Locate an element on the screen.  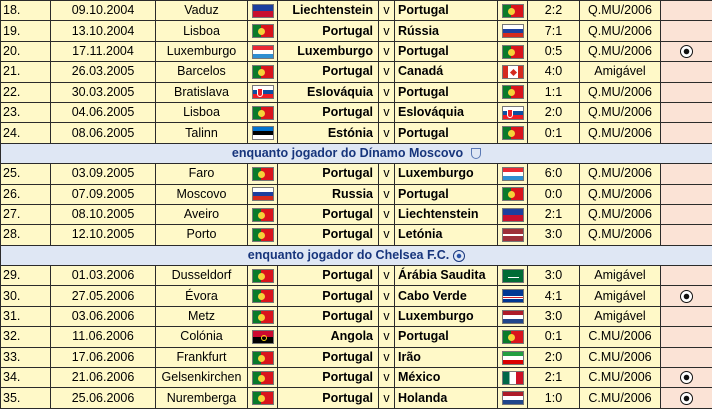
competition: C.MU/2006 is located at coordinates (620, 357).